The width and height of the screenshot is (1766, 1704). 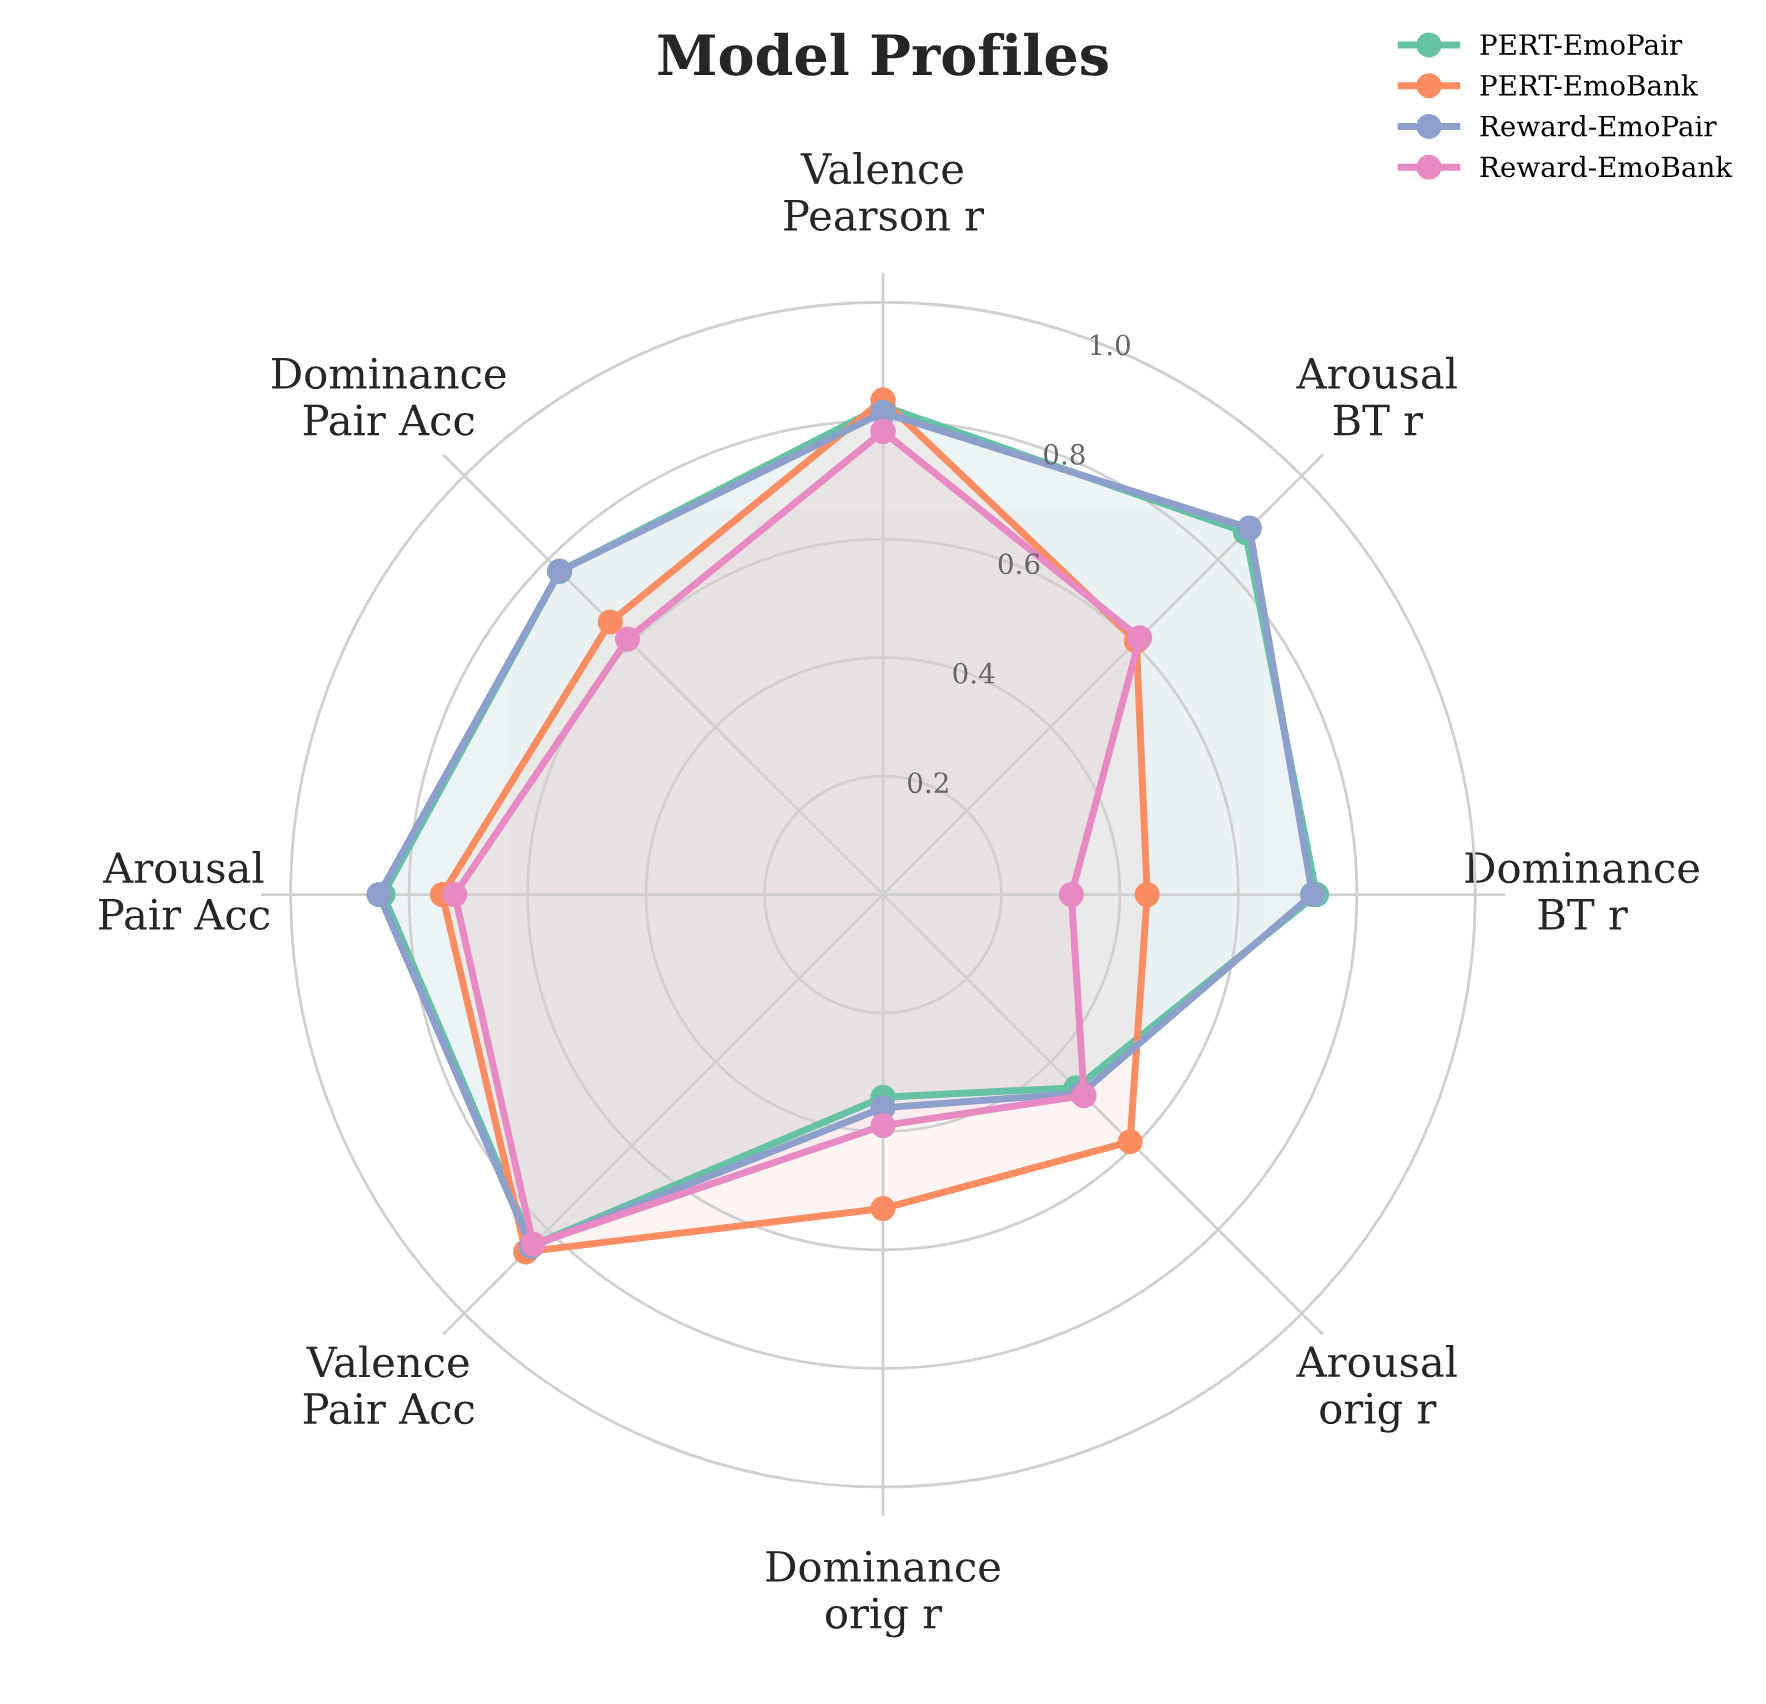 I want to click on legend-label: Reward-EmoPair, so click(x=1598, y=126).